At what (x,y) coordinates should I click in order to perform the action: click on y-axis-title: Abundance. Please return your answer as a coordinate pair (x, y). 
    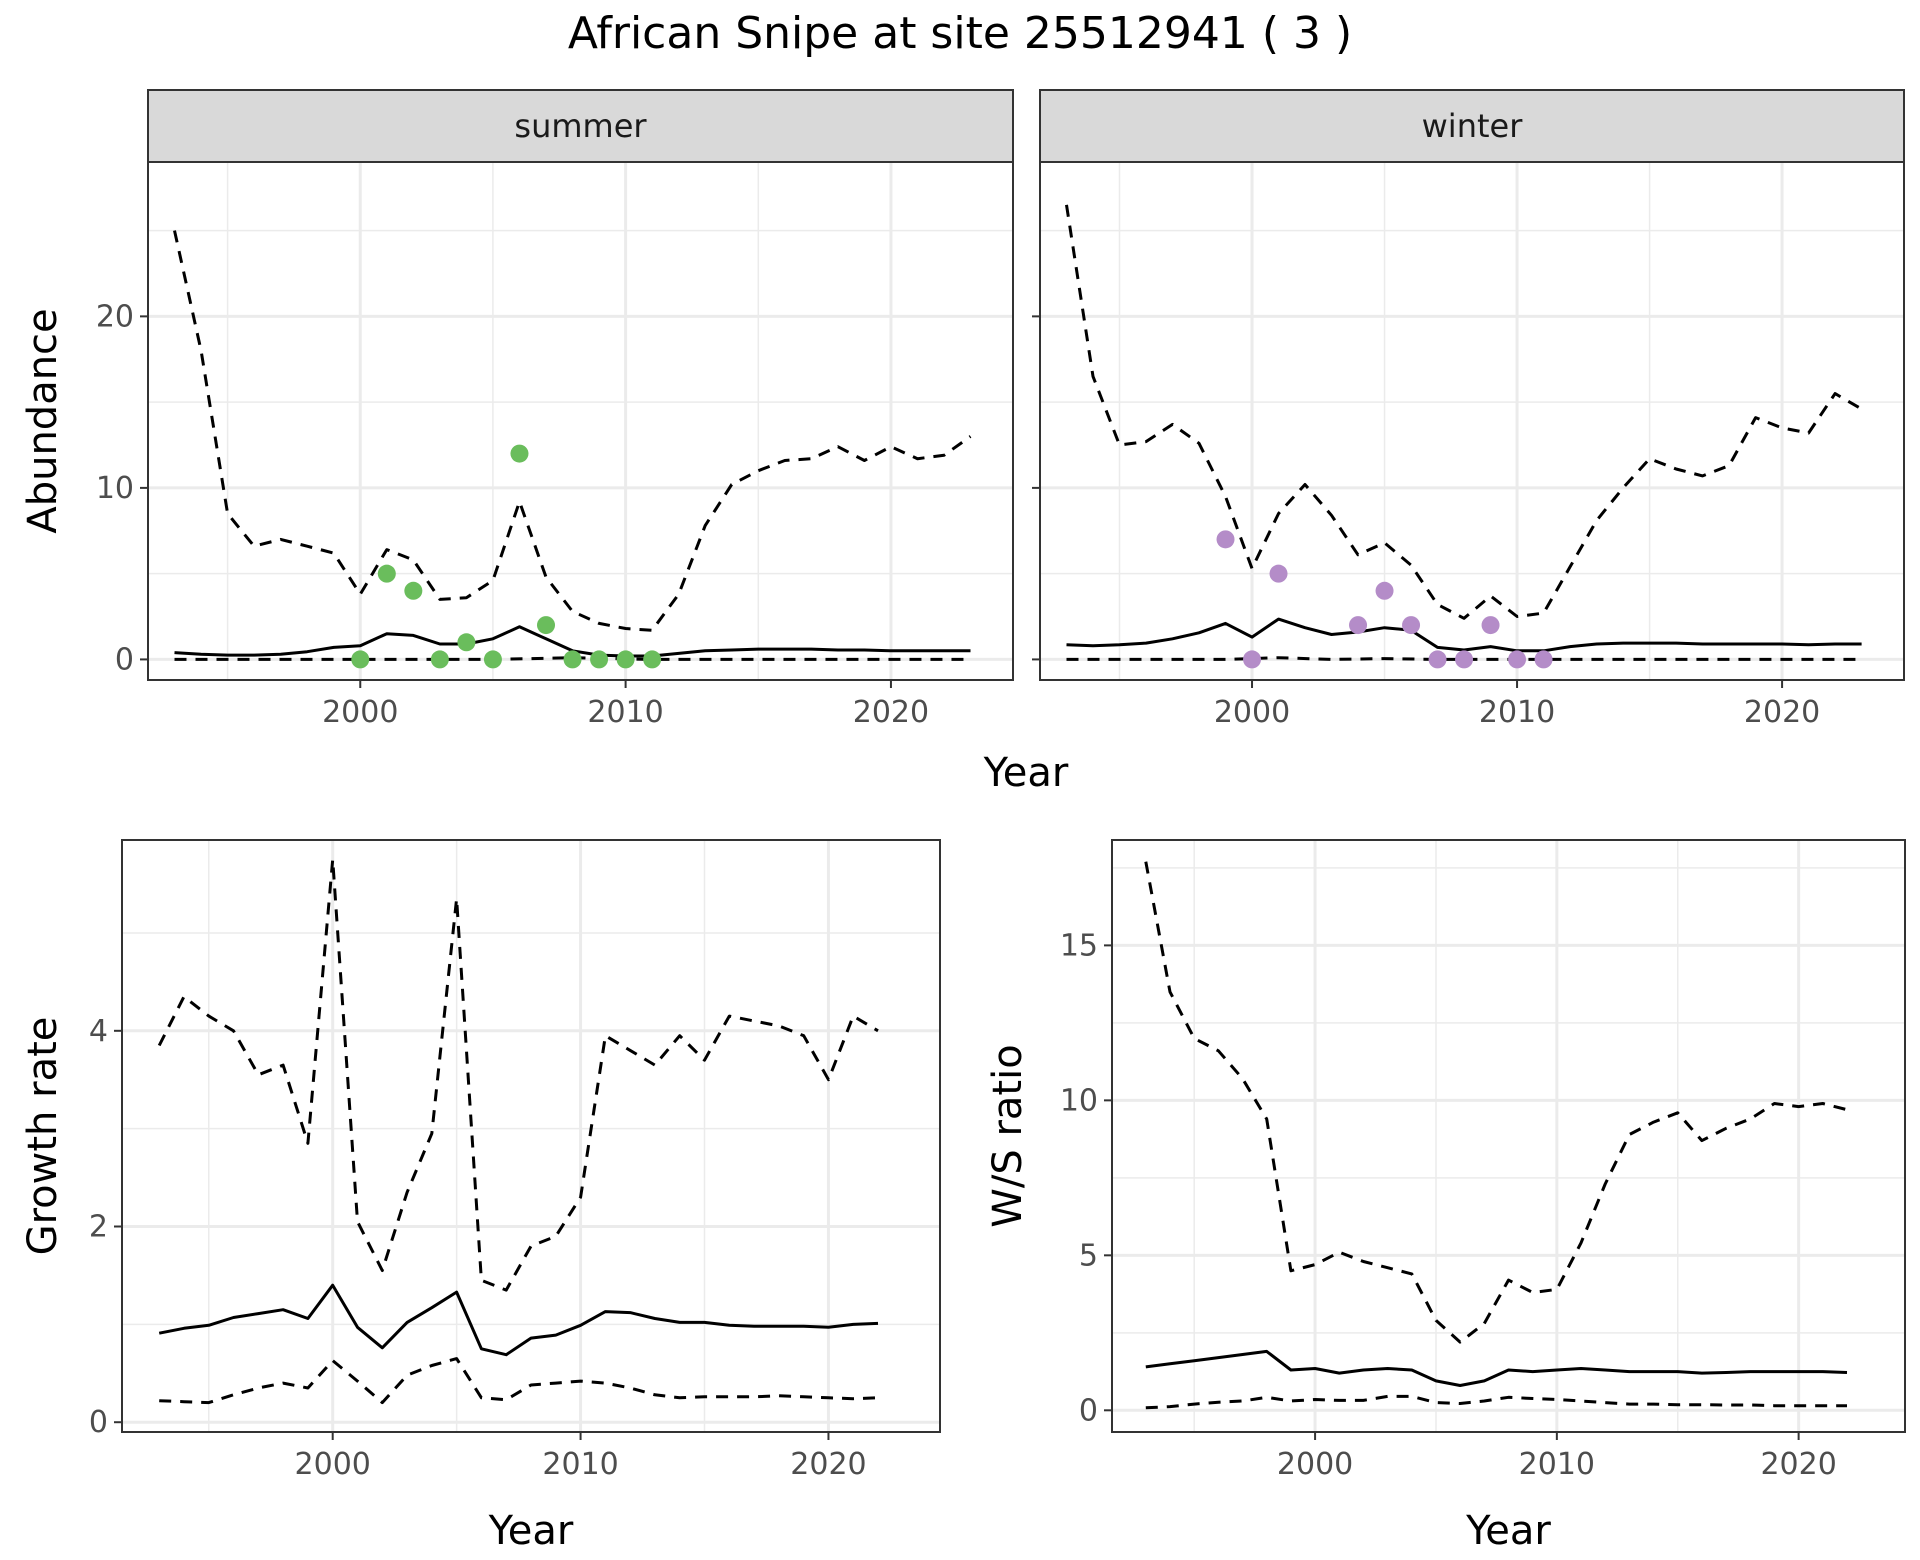
    Looking at the image, I should click on (43, 420).